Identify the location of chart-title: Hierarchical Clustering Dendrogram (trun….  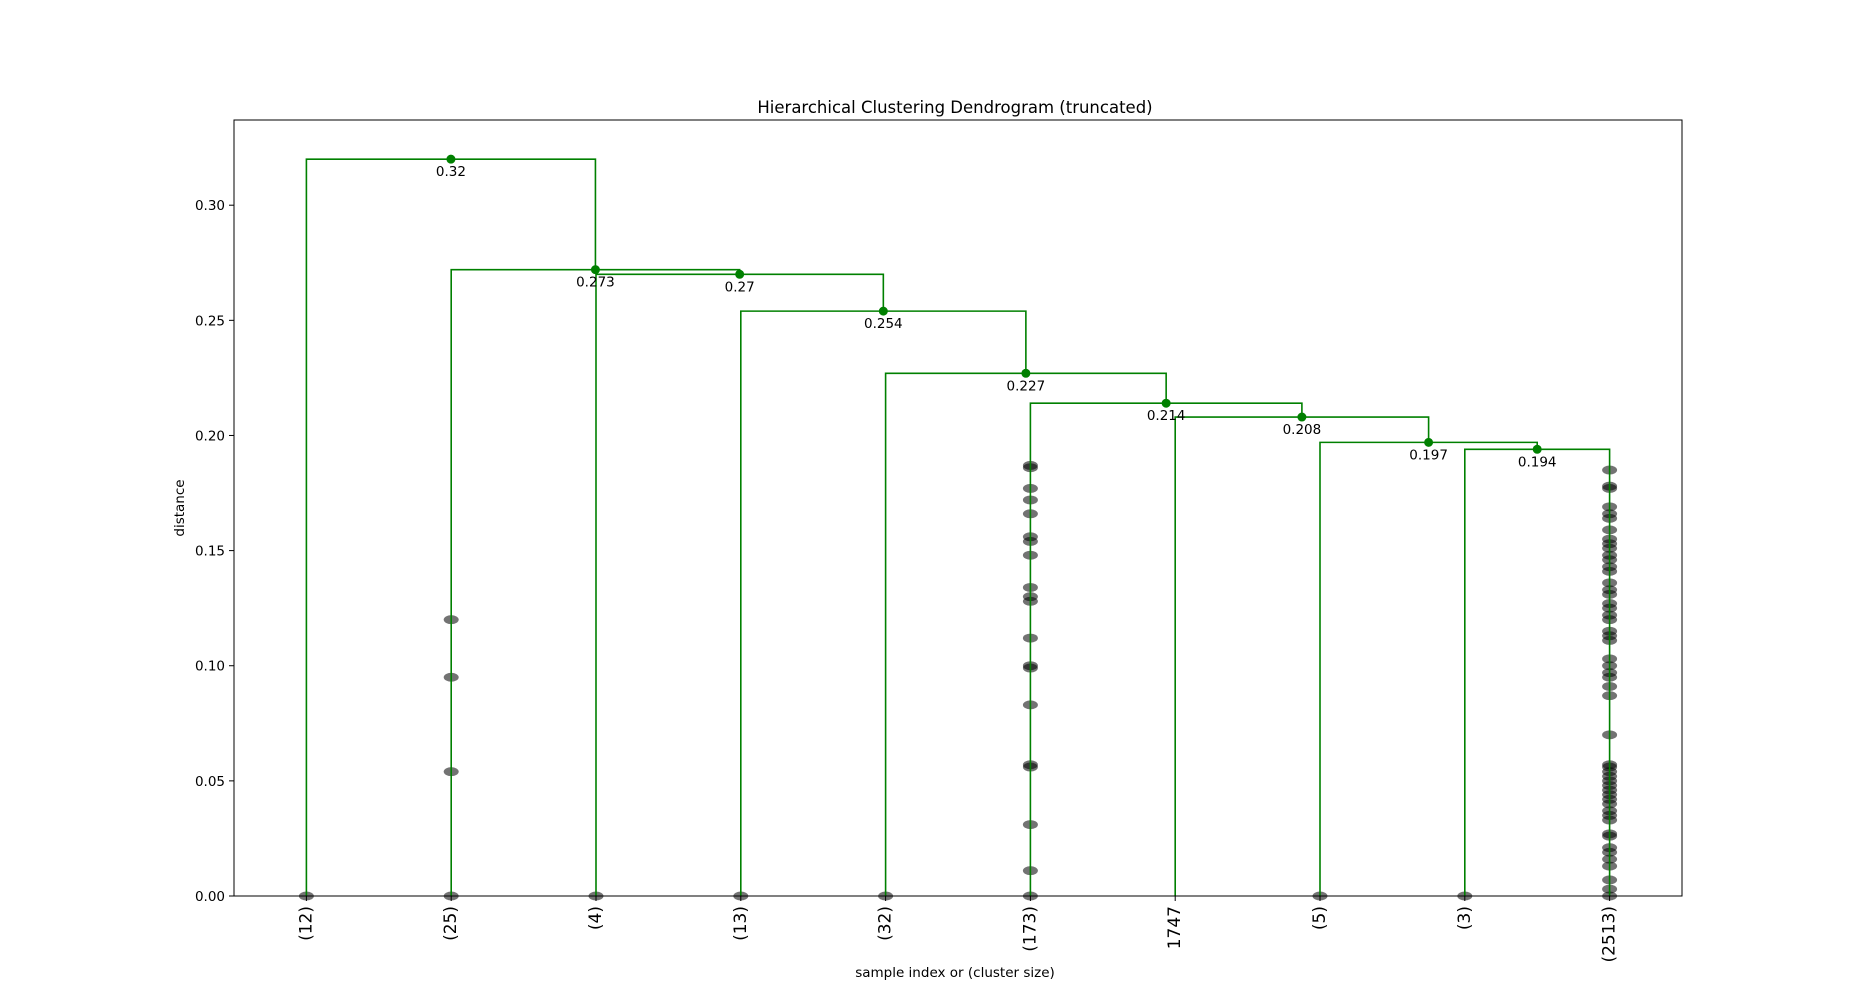
(954, 107).